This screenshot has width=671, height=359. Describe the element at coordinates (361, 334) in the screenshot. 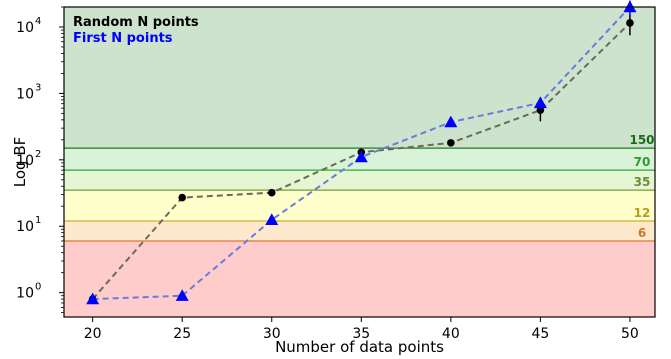

I see `x-tick-label: 35` at that location.